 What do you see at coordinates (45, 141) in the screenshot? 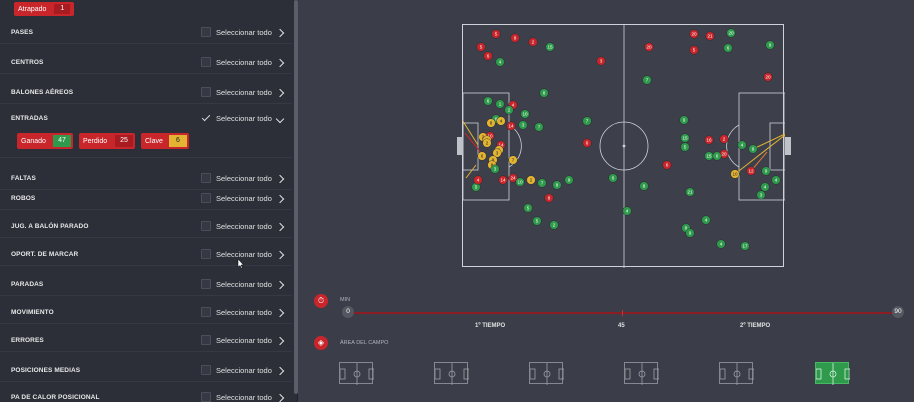
I see `filter-won-button: Ganado 47` at bounding box center [45, 141].